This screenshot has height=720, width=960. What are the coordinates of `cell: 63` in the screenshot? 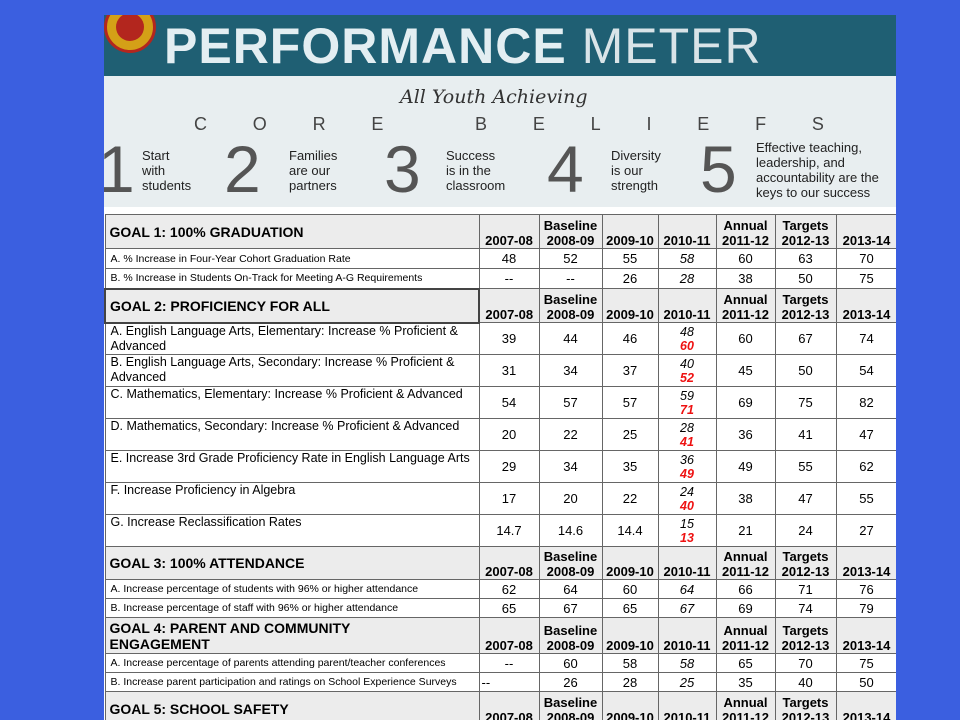 It's located at (805, 258).